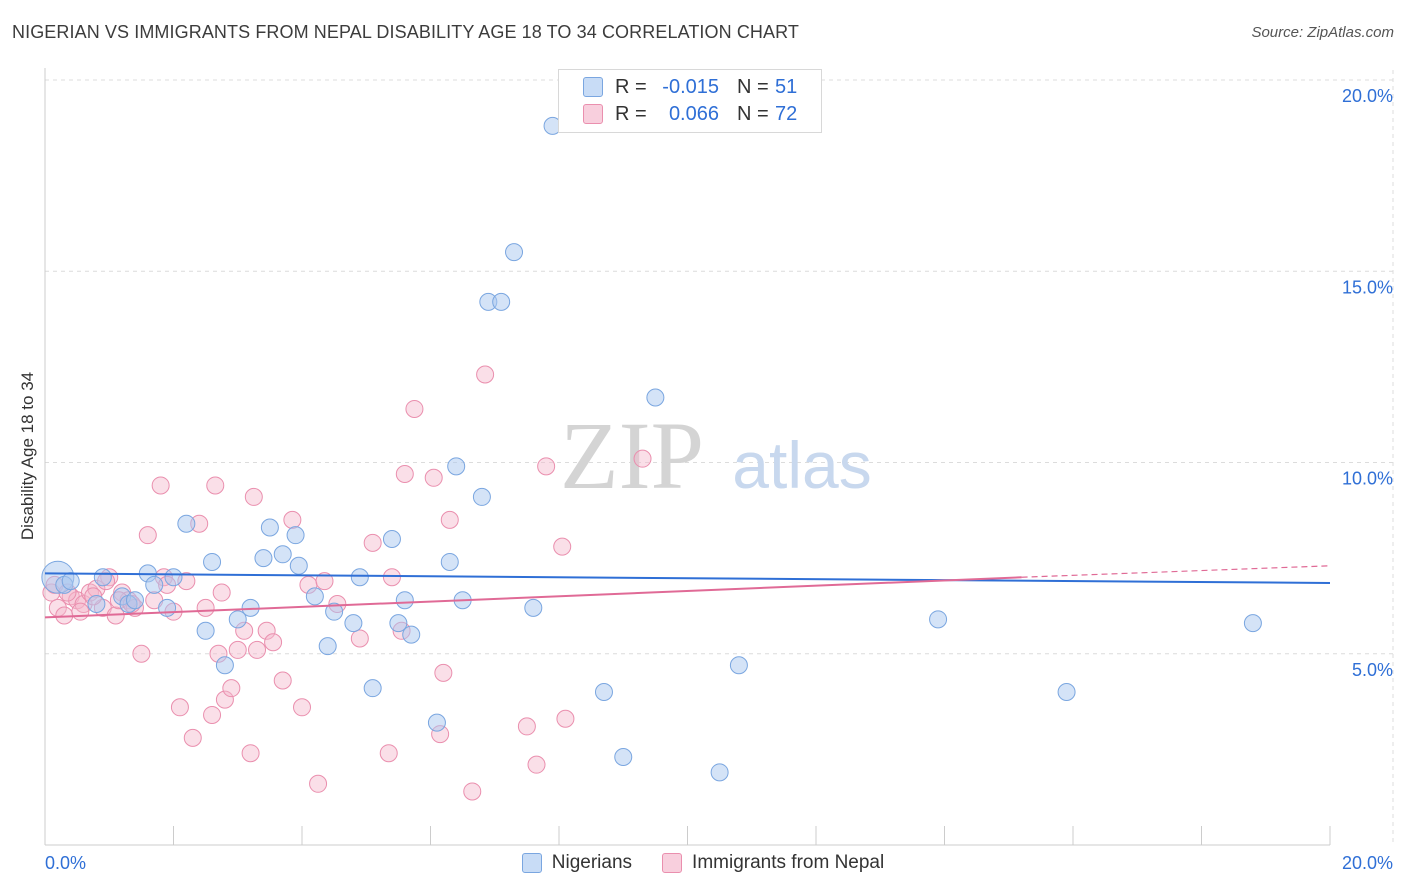 This screenshot has height=892, width=1406. What do you see at coordinates (786, 113) in the screenshot?
I see `legend-n-value: 72` at bounding box center [786, 113].